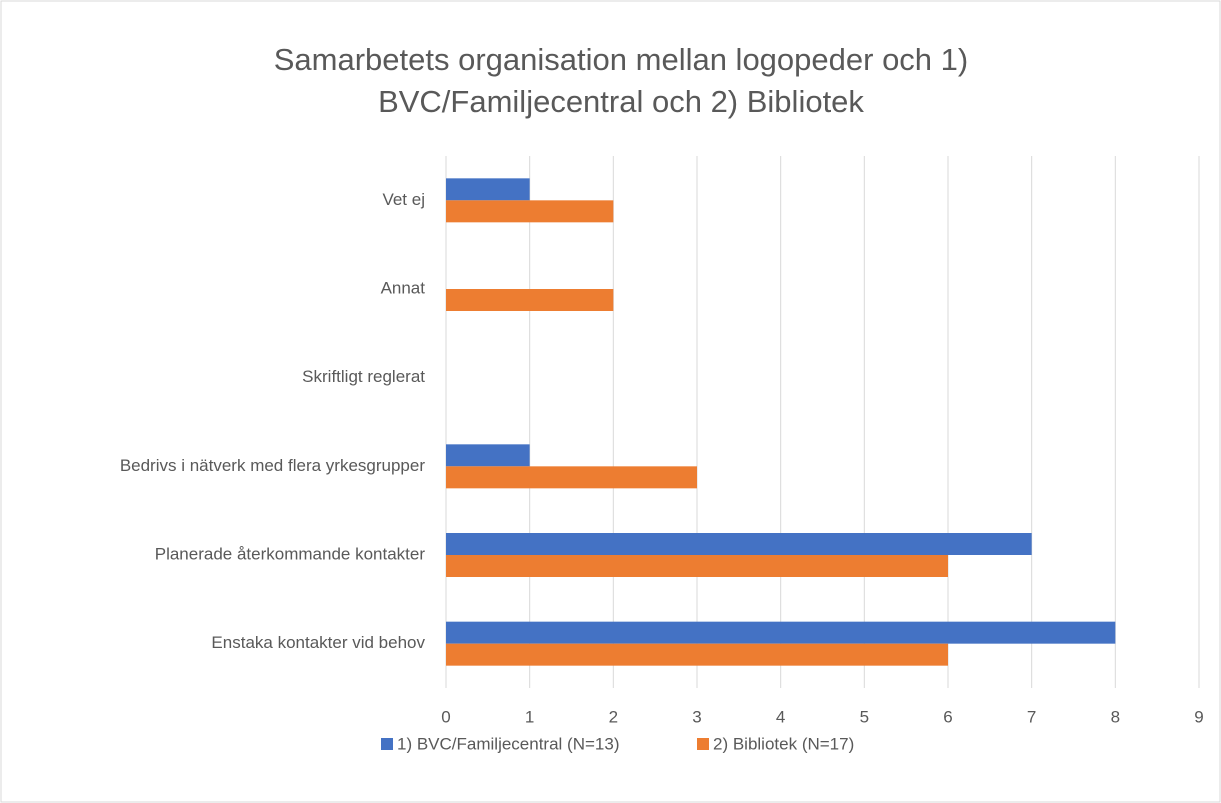 Image resolution: width=1221 pixels, height=803 pixels. Describe the element at coordinates (947, 716) in the screenshot. I see `x-tick-label: 6` at that location.